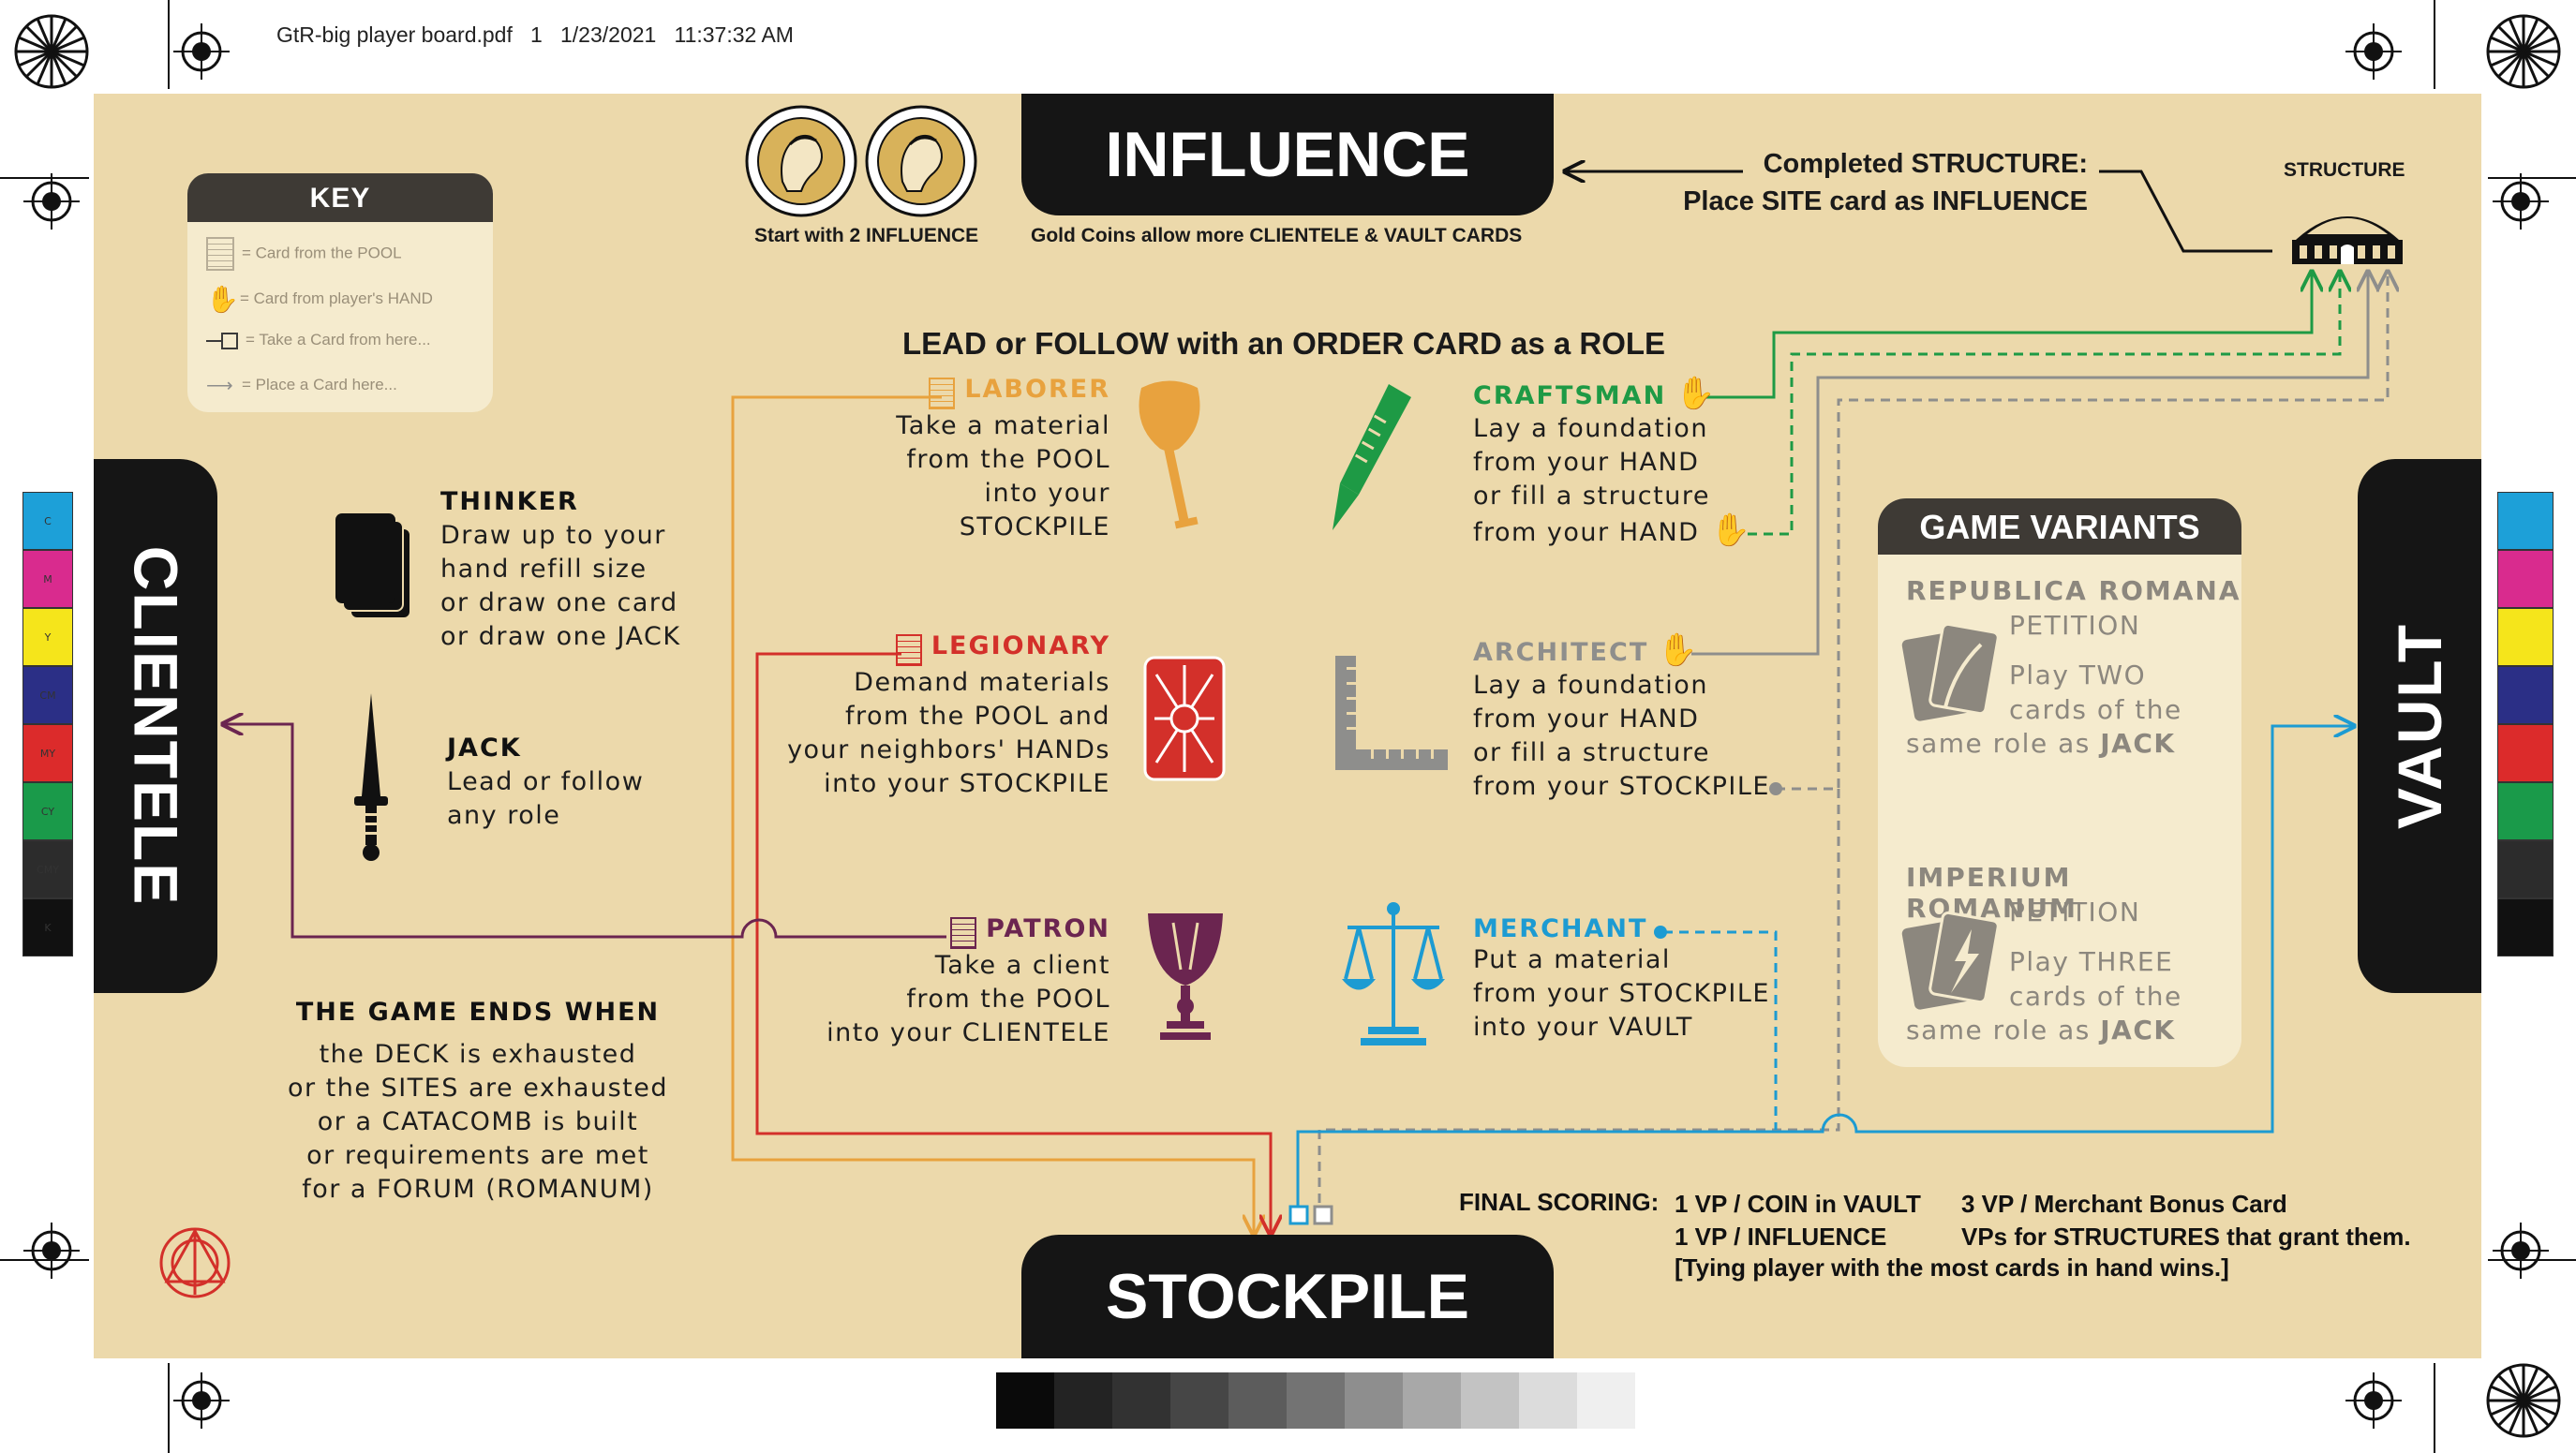 This screenshot has height=1453, width=2576. Describe the element at coordinates (2059, 526) in the screenshot. I see `game-variants-title: GAME VARIANTS` at that location.